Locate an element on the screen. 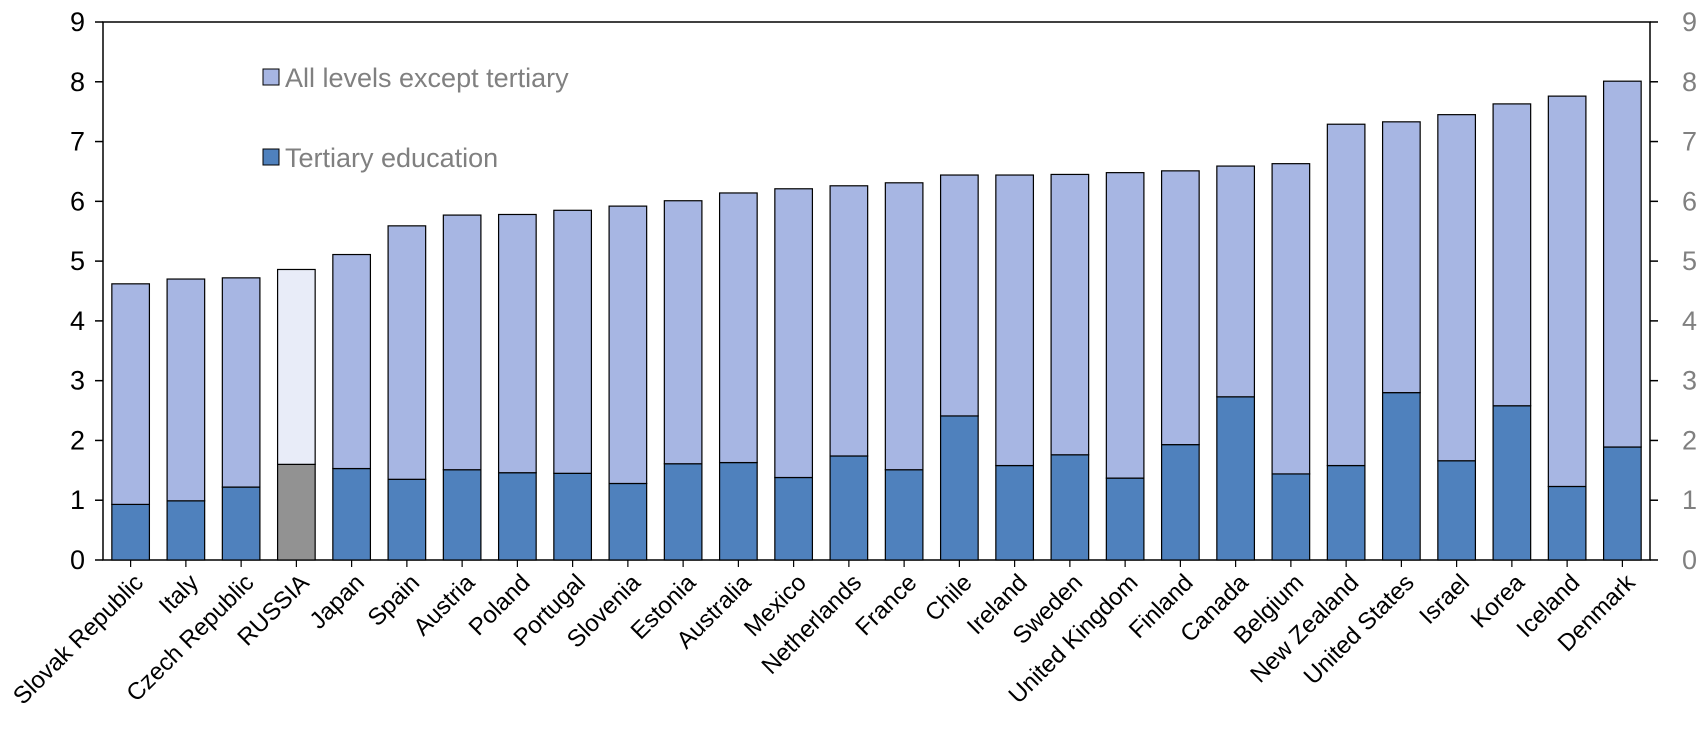 The width and height of the screenshot is (1706, 730). y-tick-label-left: 1 is located at coordinates (77, 500).